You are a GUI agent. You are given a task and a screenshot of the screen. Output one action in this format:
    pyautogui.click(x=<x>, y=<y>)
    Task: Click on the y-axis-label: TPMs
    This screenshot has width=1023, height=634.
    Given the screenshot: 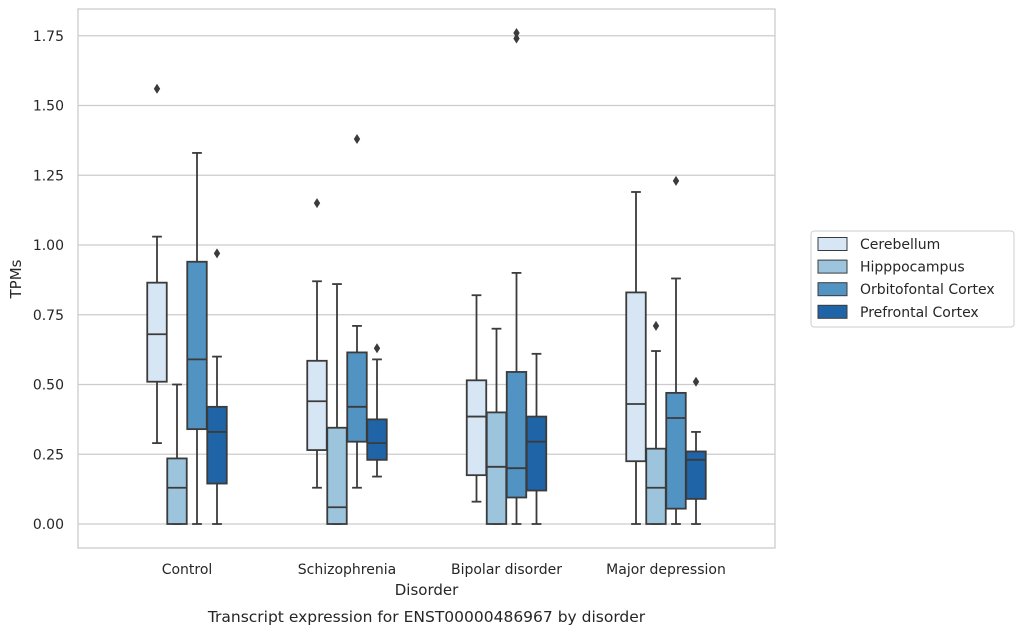 What is the action you would take?
    pyautogui.click(x=16, y=279)
    